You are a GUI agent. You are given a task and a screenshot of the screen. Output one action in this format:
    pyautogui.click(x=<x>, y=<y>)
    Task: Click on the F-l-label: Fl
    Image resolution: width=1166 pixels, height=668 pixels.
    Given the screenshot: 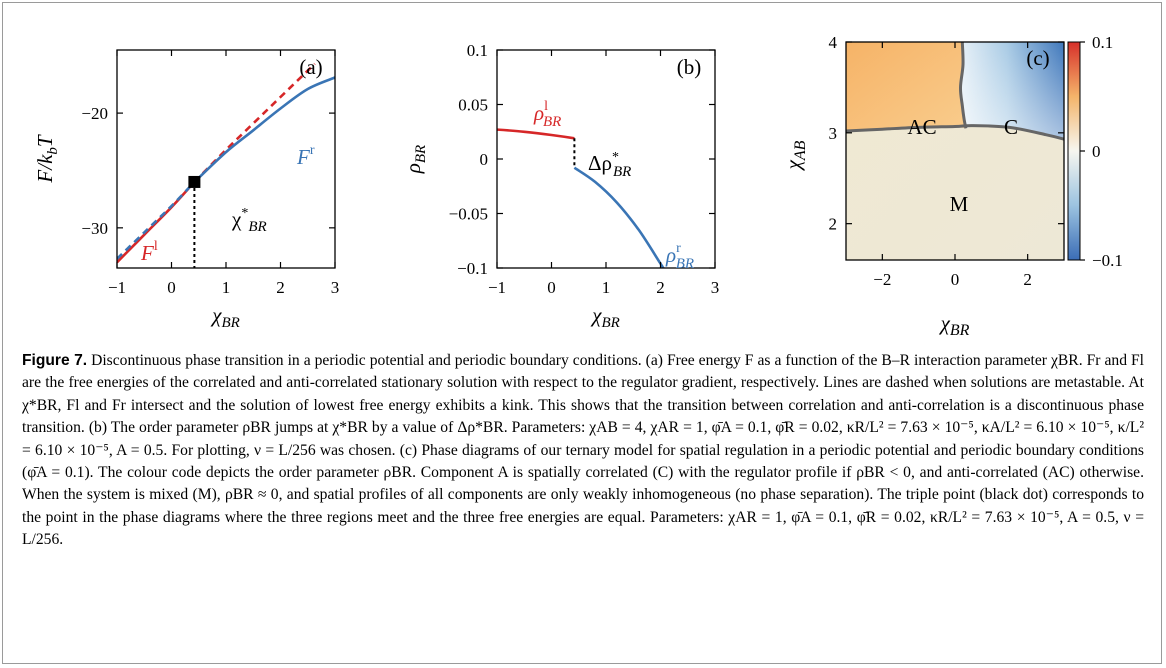 What is the action you would take?
    pyautogui.click(x=149, y=252)
    